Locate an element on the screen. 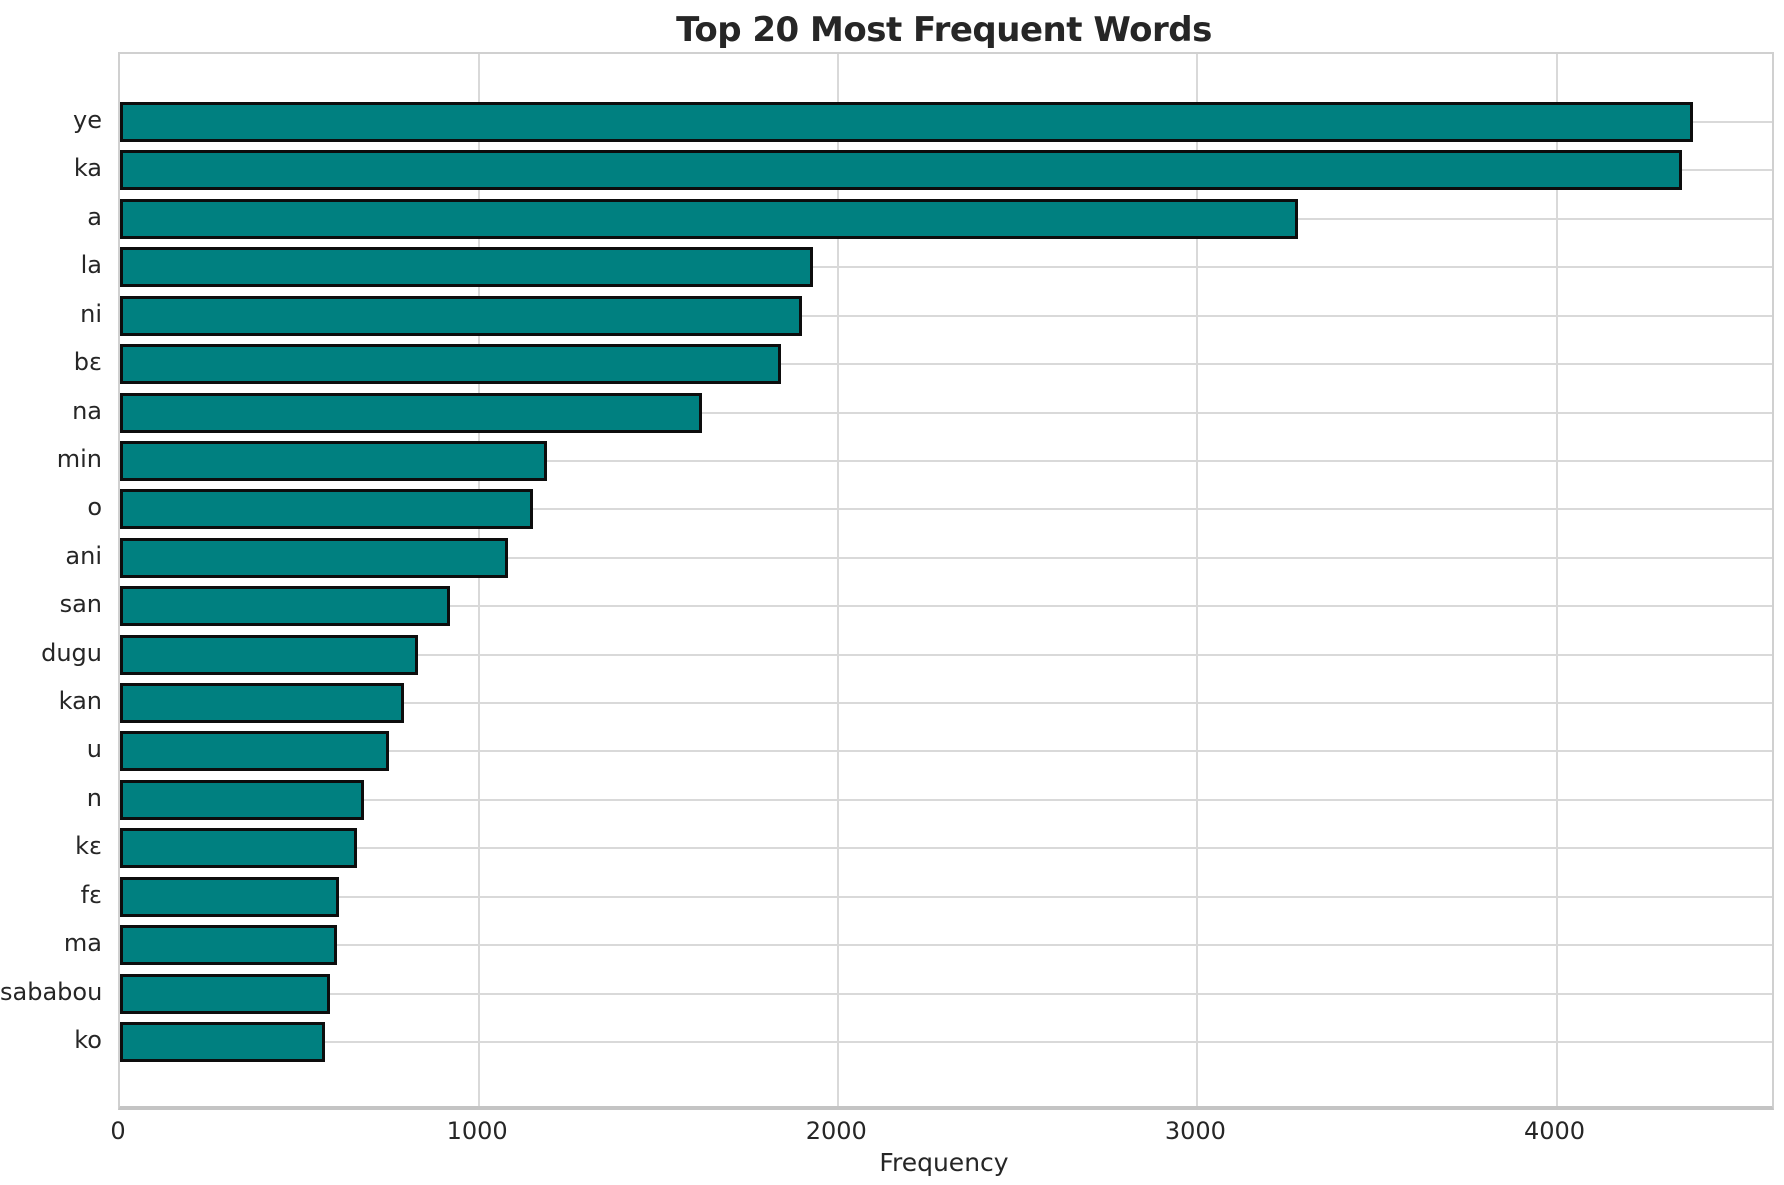 Image resolution: width=1784 pixels, height=1185 pixels. bar-dugu is located at coordinates (269, 654).